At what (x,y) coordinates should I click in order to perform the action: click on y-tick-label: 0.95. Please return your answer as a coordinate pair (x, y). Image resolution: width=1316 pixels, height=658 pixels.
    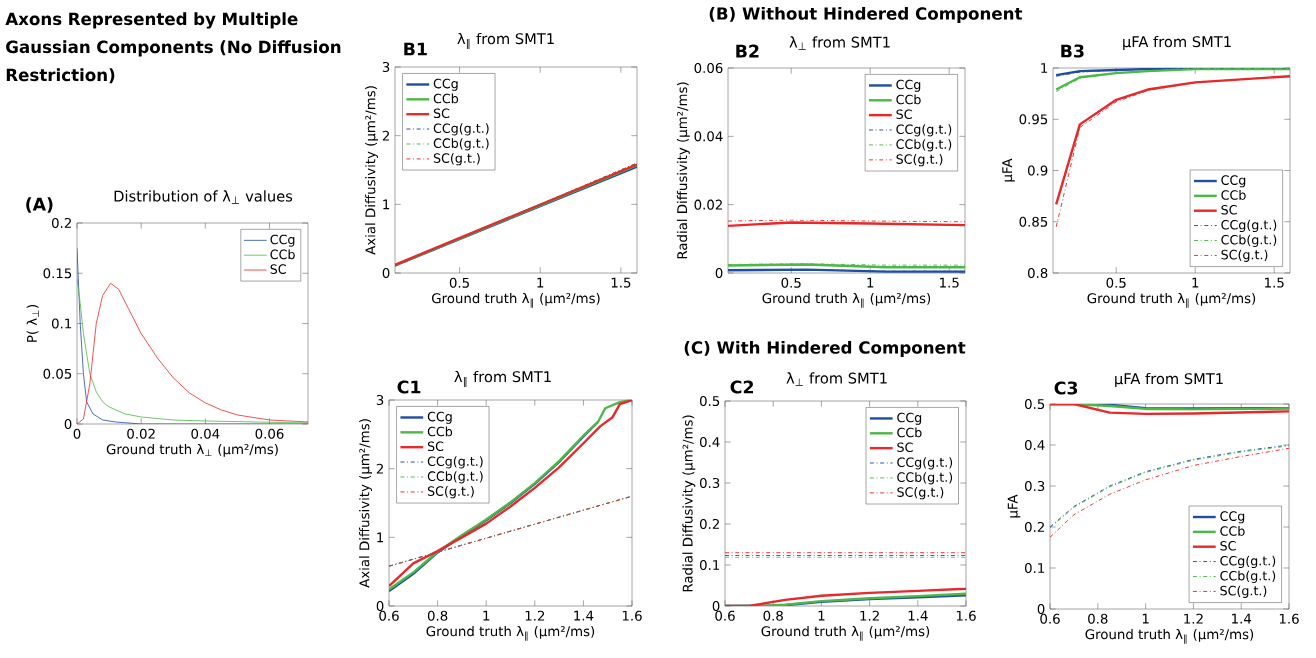
    Looking at the image, I should click on (1033, 119).